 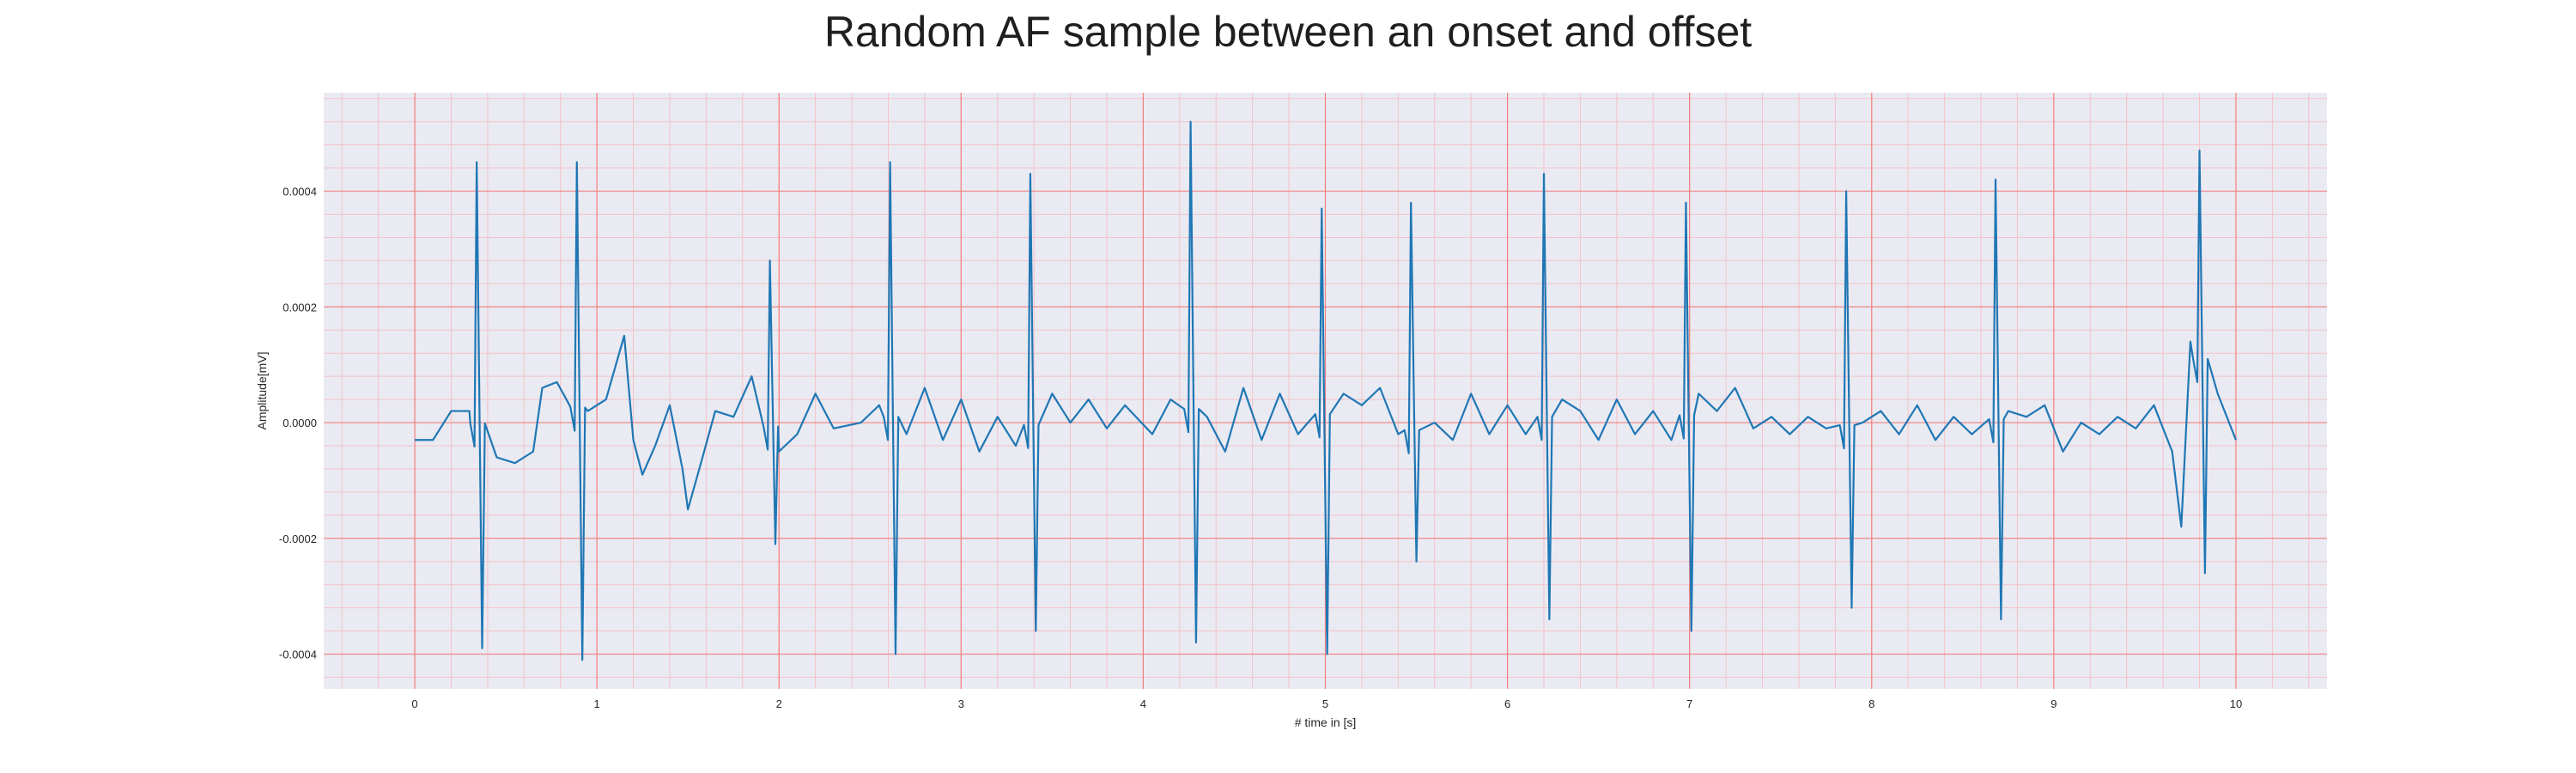 I want to click on y-tick-label: -0.0002, so click(x=298, y=539).